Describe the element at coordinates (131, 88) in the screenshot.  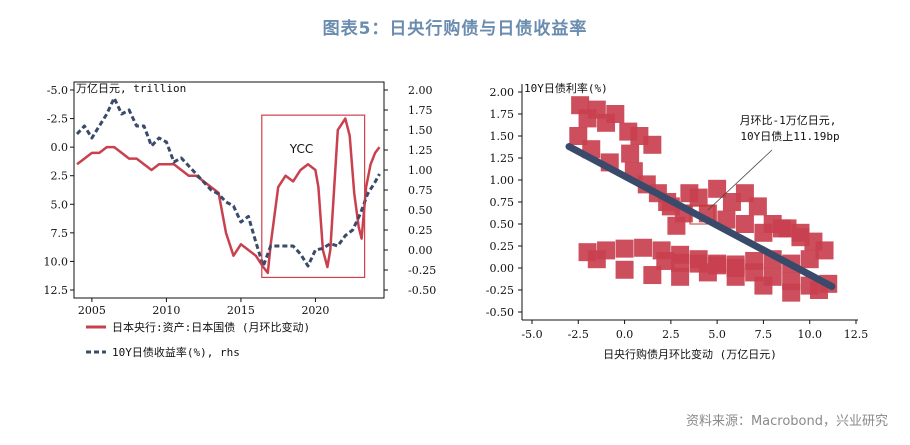
I see `left-unit-label: 万亿日元, trillion` at that location.